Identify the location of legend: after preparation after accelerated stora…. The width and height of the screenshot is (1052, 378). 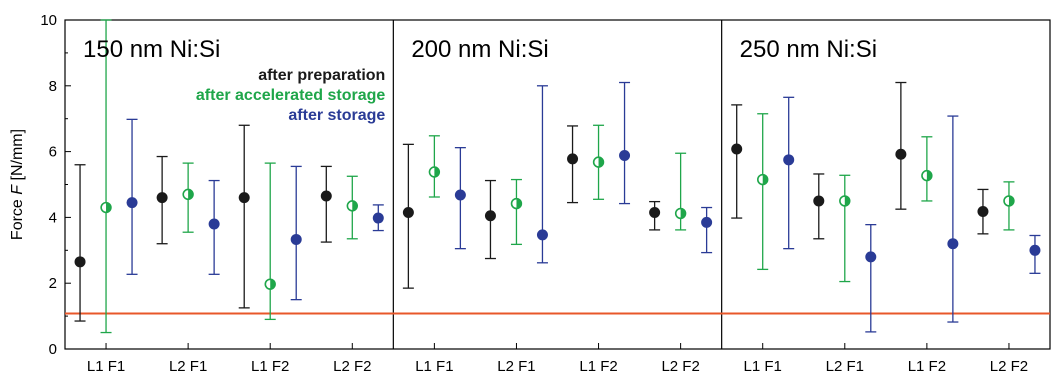
(291, 95).